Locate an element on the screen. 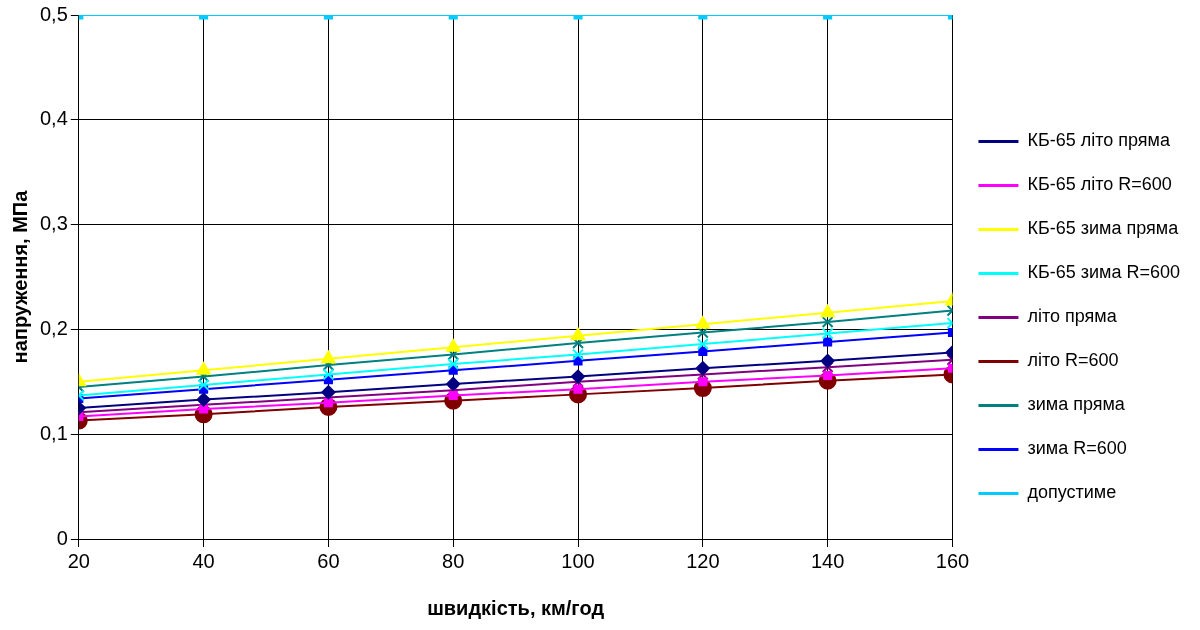  legend-label: зима R=600 is located at coordinates (1077, 448).